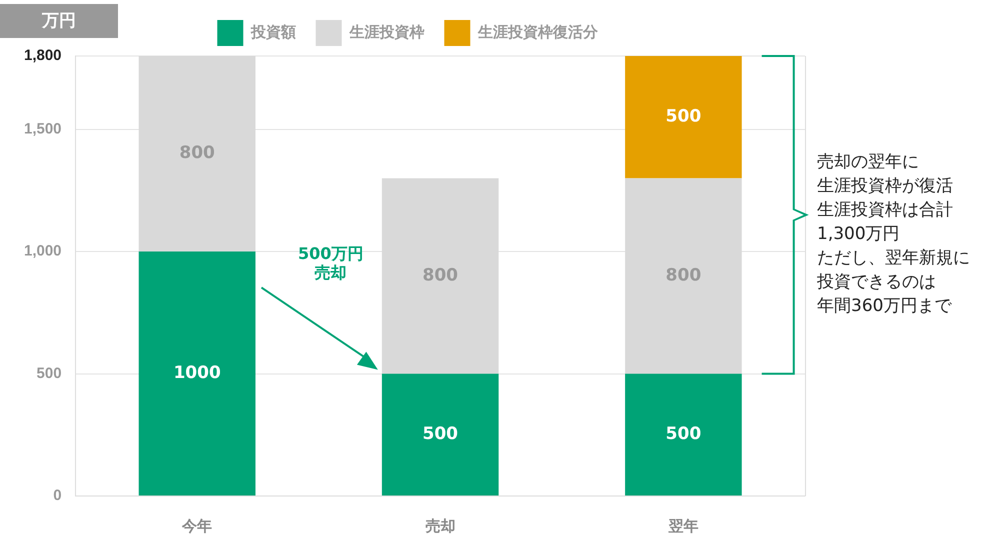 This screenshot has width=1000, height=560. I want to click on legend-label: 生涯投資枠, so click(386, 31).